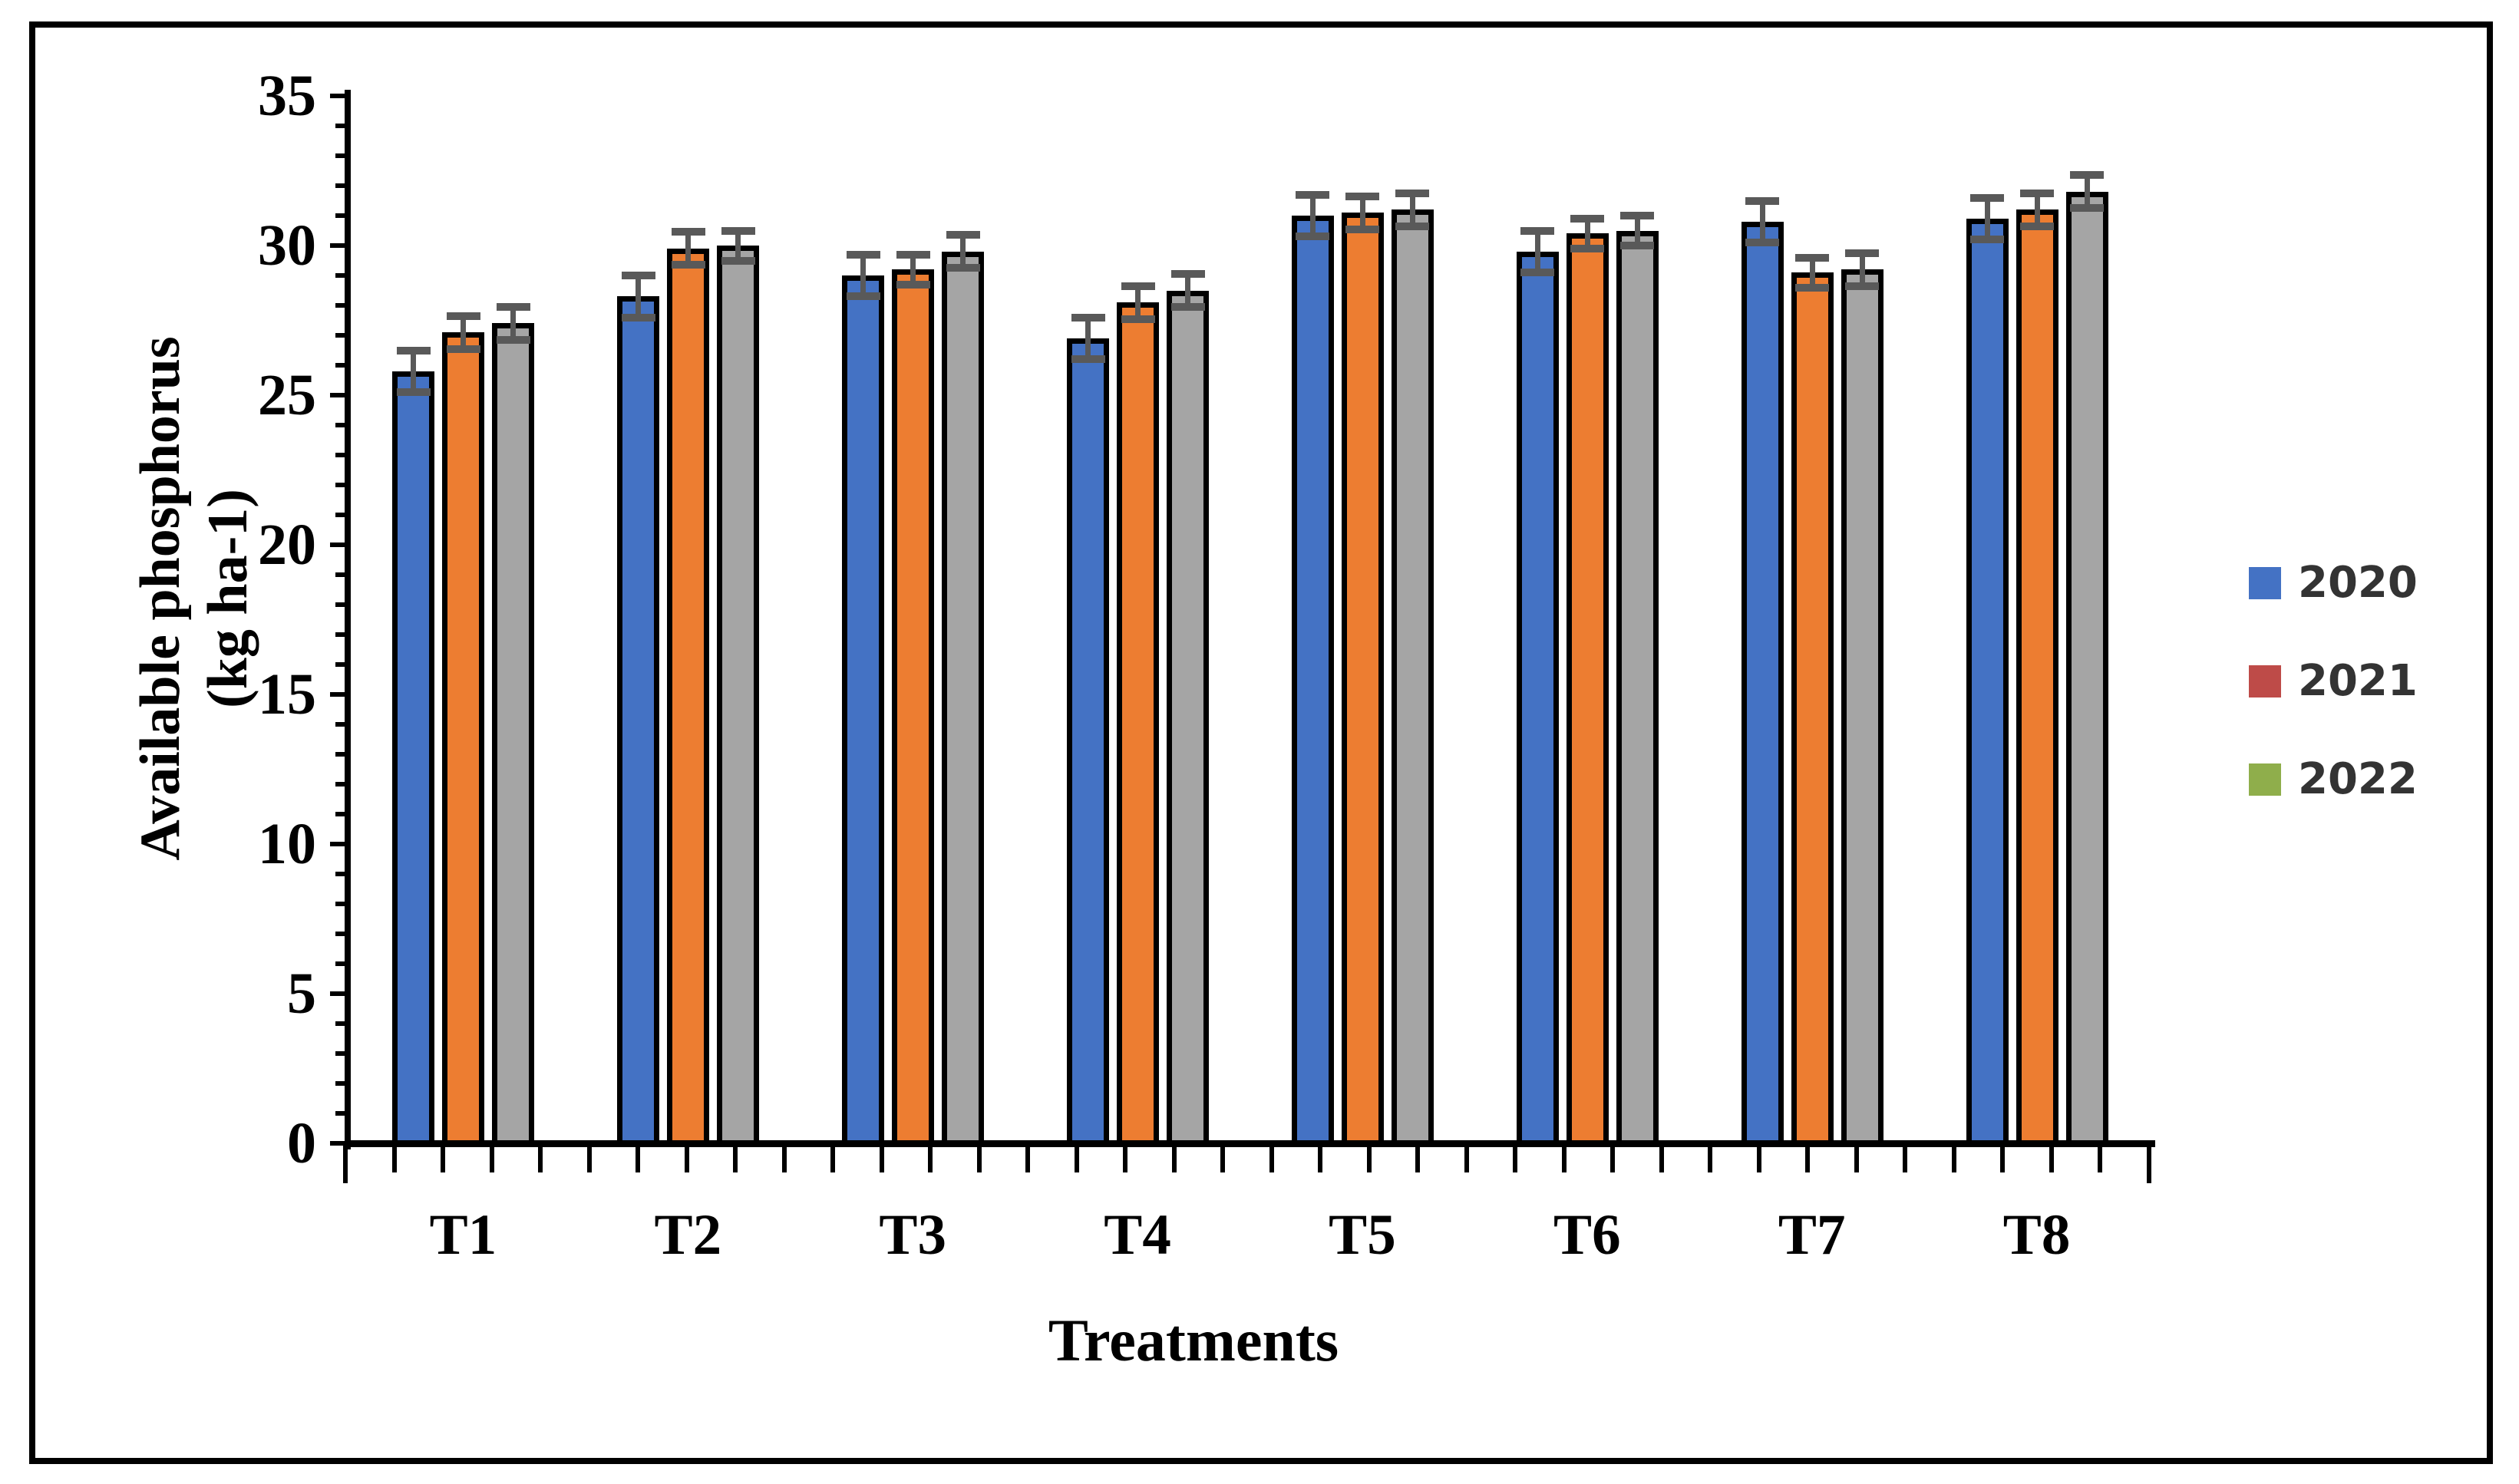  What do you see at coordinates (1637, 688) in the screenshot?
I see `bar-2022-T6` at bounding box center [1637, 688].